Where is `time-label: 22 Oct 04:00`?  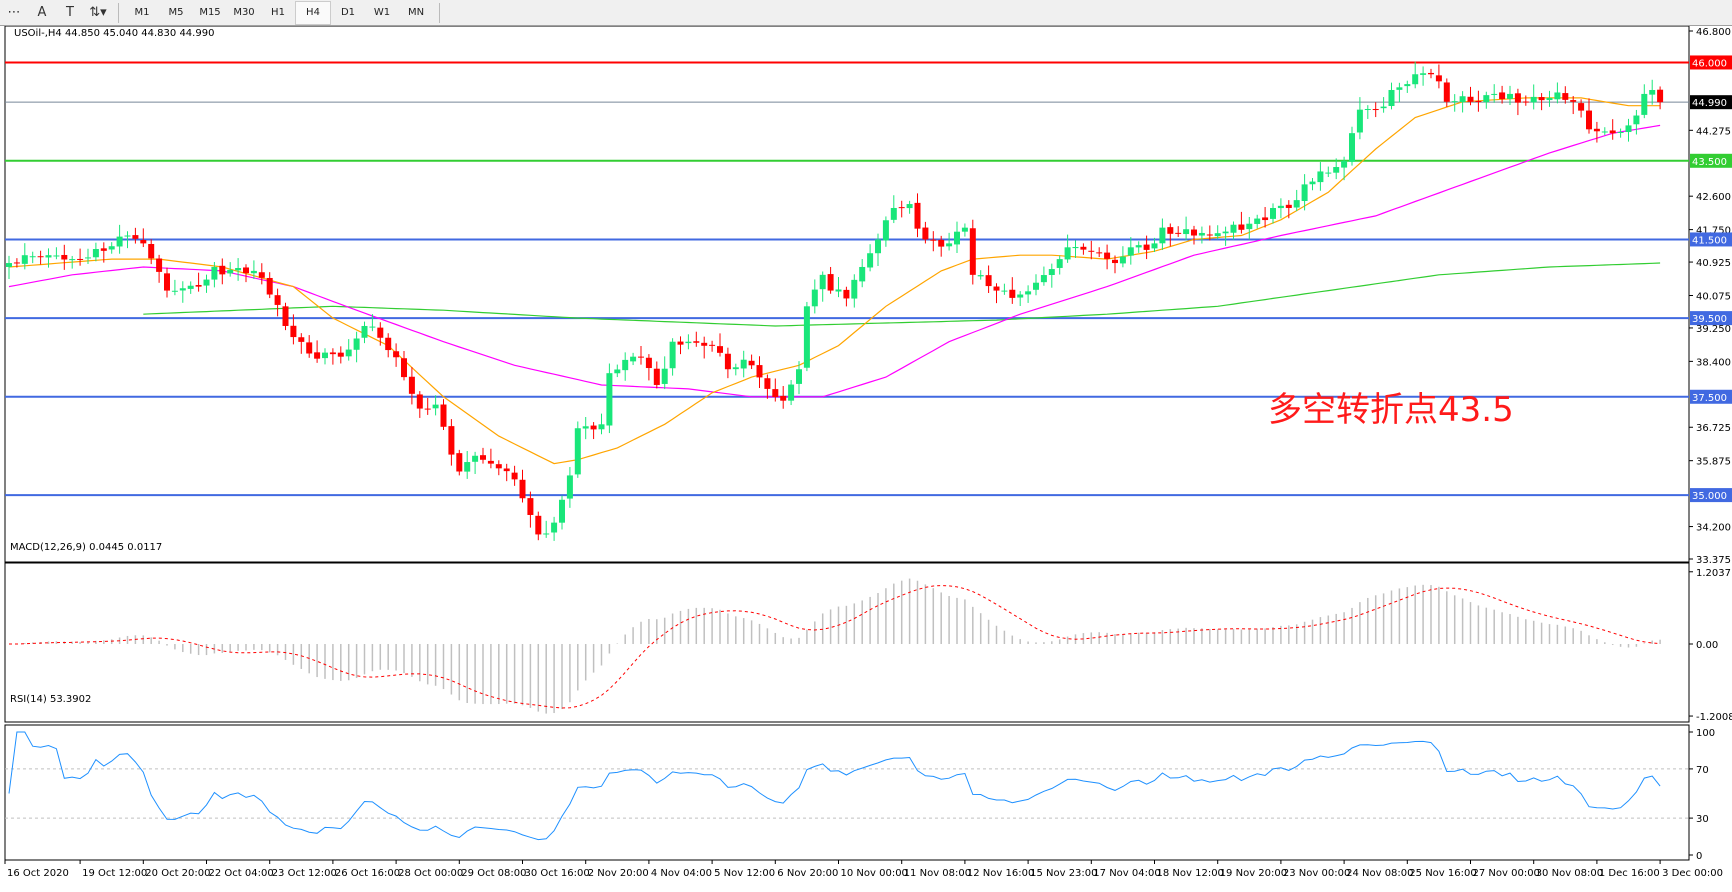 time-label: 22 Oct 04:00 is located at coordinates (241, 873).